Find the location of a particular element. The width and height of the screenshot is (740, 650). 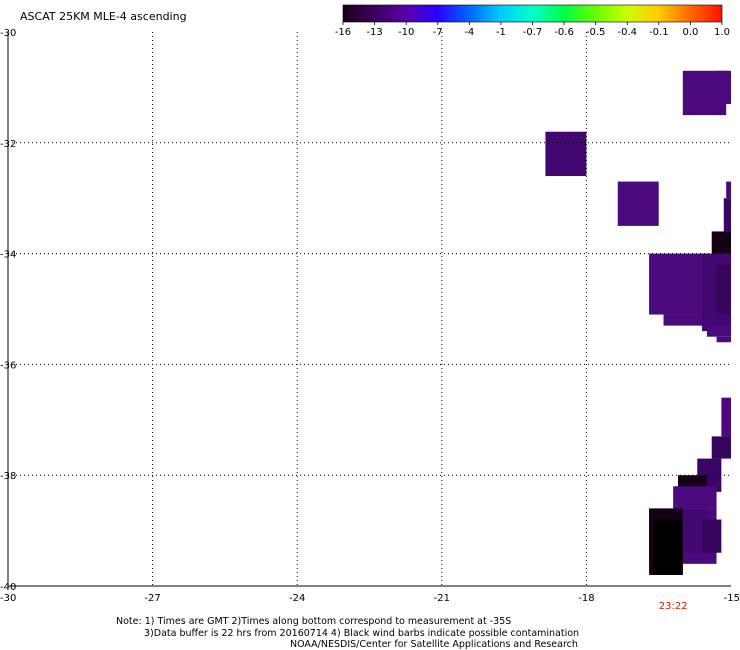

colorbar-label-12: 1.0 is located at coordinates (722, 32).